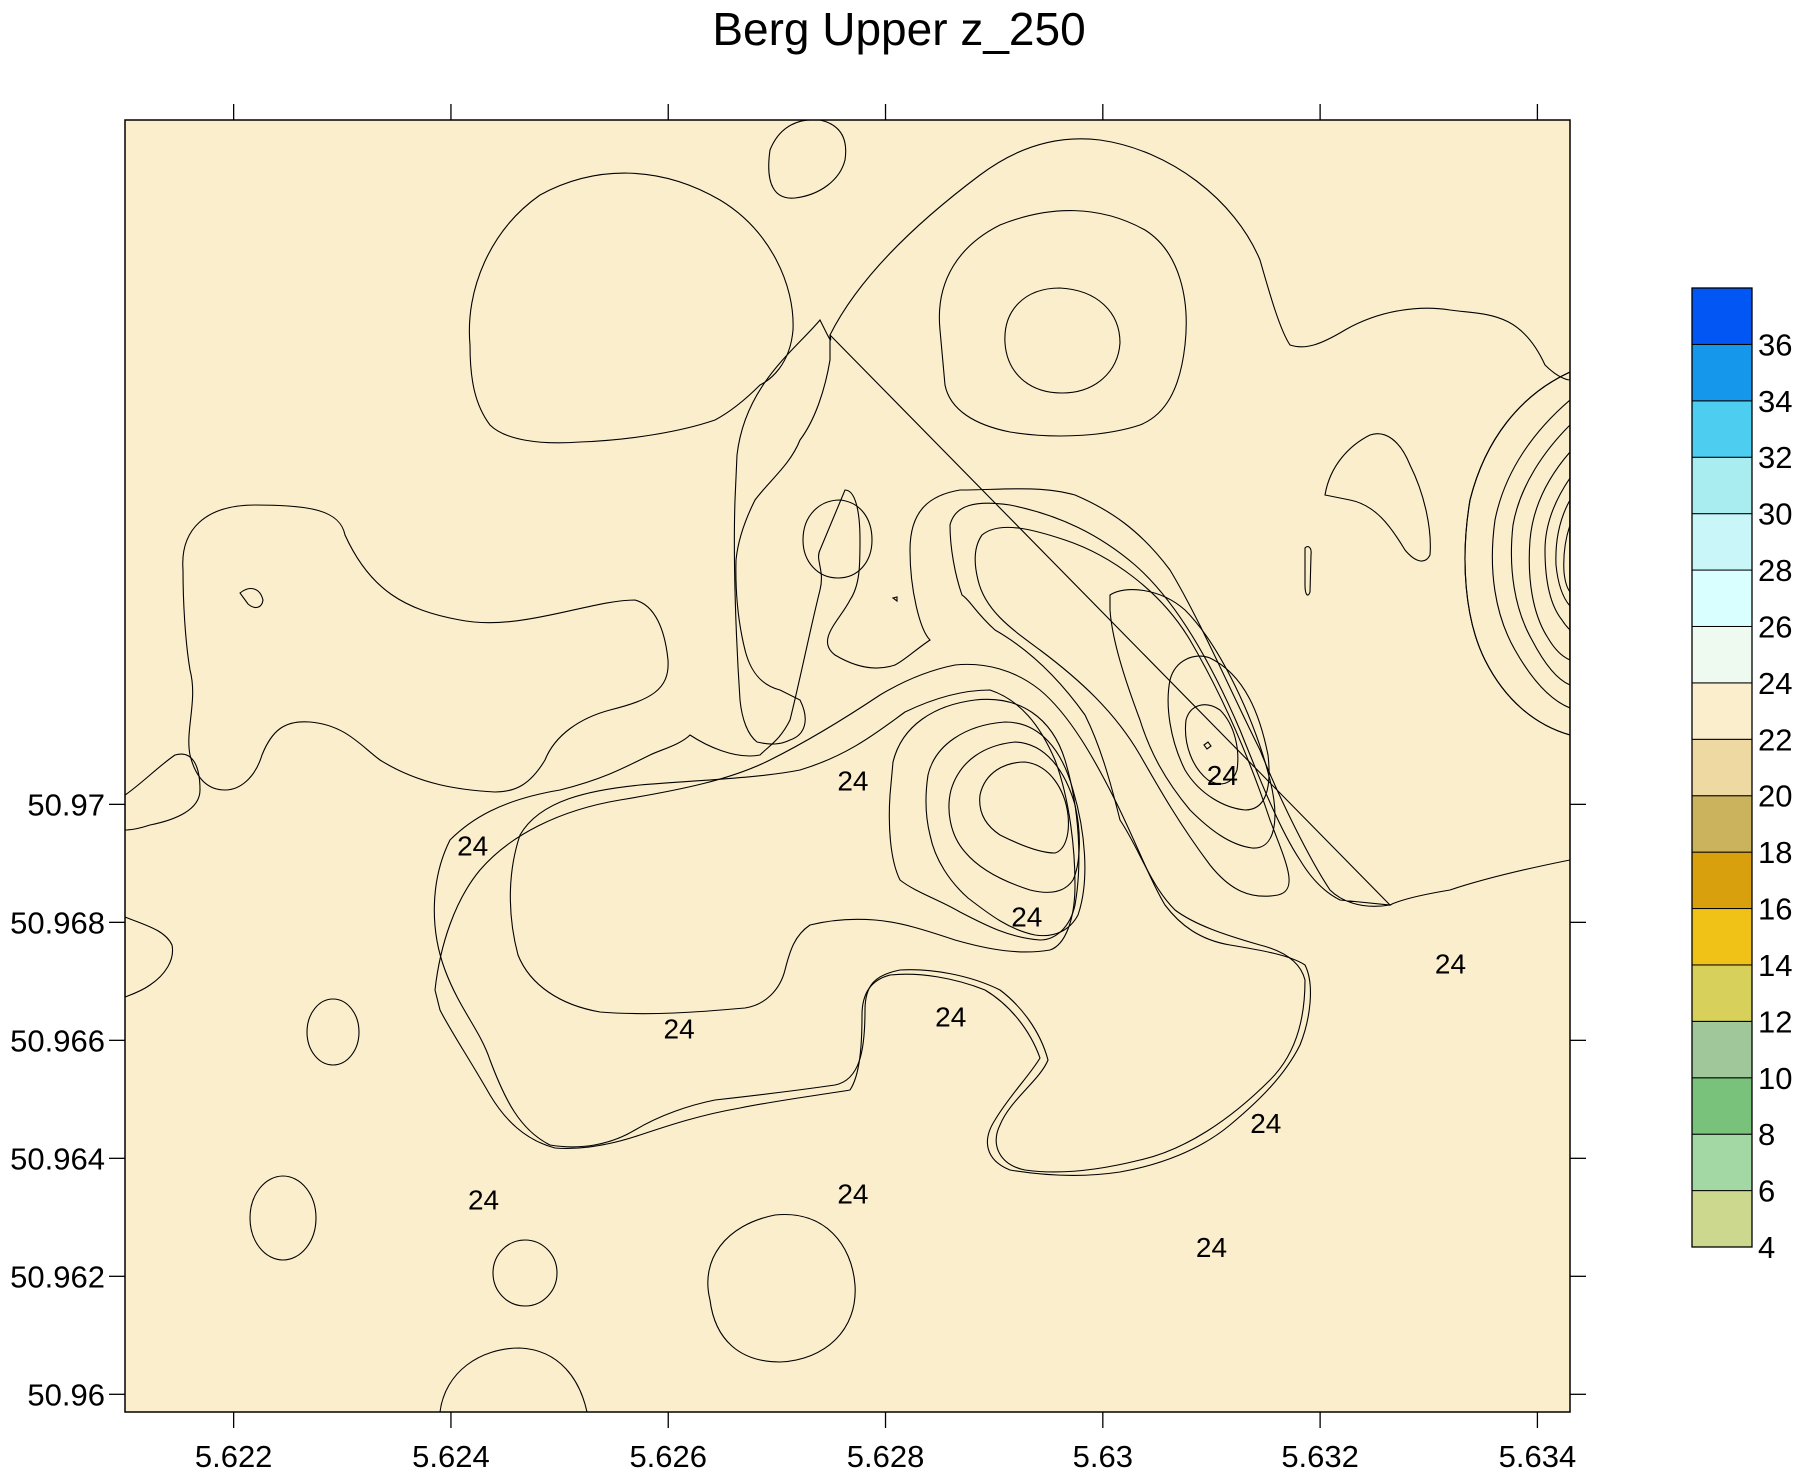  Describe the element at coordinates (57, 1040) in the screenshot. I see `y-tick-label: 50.966` at that location.